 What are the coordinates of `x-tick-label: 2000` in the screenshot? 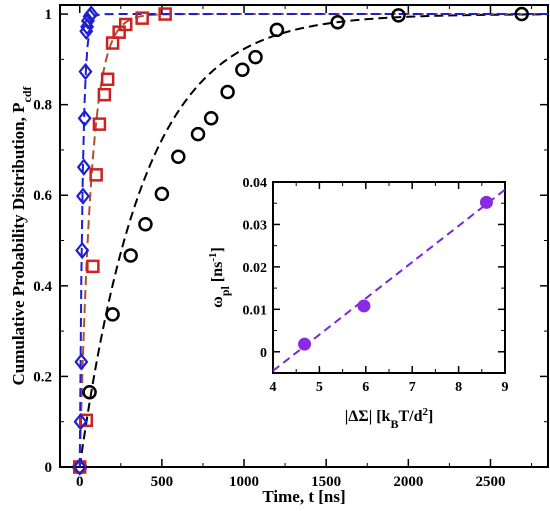 It's located at (408, 482).